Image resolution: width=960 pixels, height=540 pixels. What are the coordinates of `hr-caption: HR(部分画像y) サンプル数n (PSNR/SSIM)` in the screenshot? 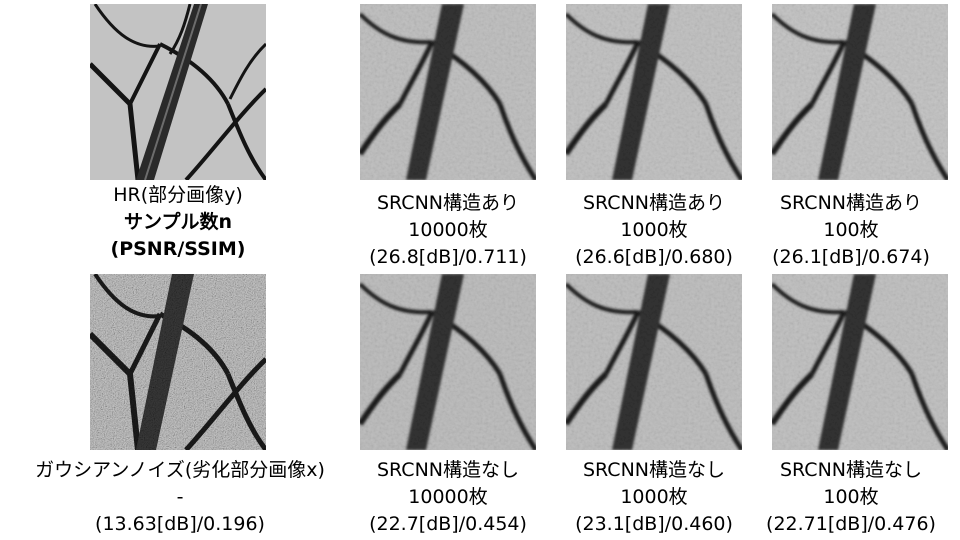 It's located at (178, 222).